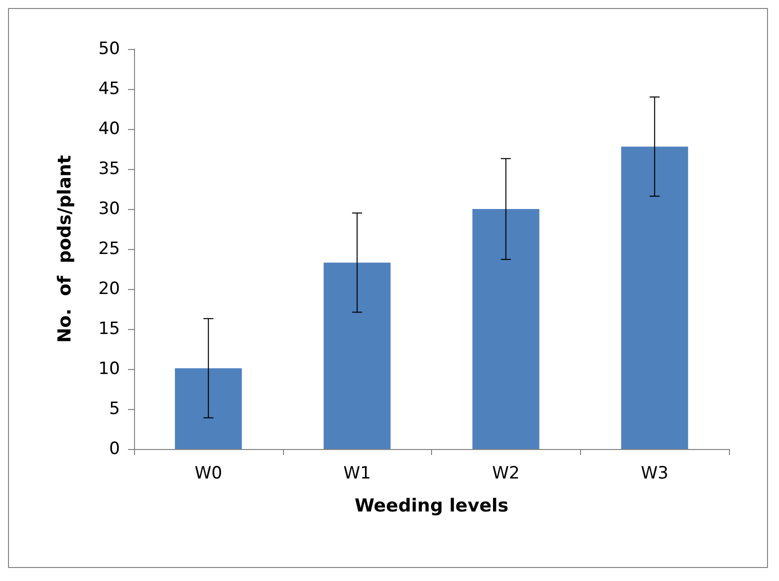 The height and width of the screenshot is (581, 779). What do you see at coordinates (506, 474) in the screenshot?
I see `x-tick-label: W2` at bounding box center [506, 474].